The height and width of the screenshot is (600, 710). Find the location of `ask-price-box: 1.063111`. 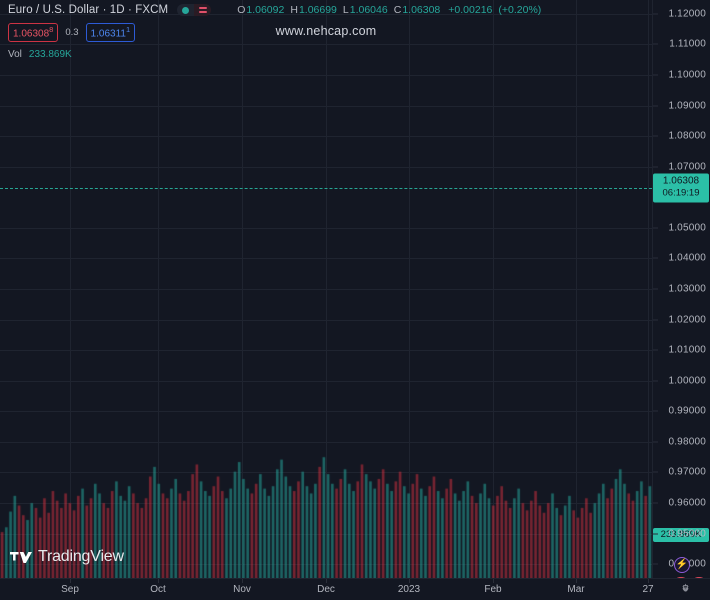

ask-price-box: 1.063111 is located at coordinates (110, 33).